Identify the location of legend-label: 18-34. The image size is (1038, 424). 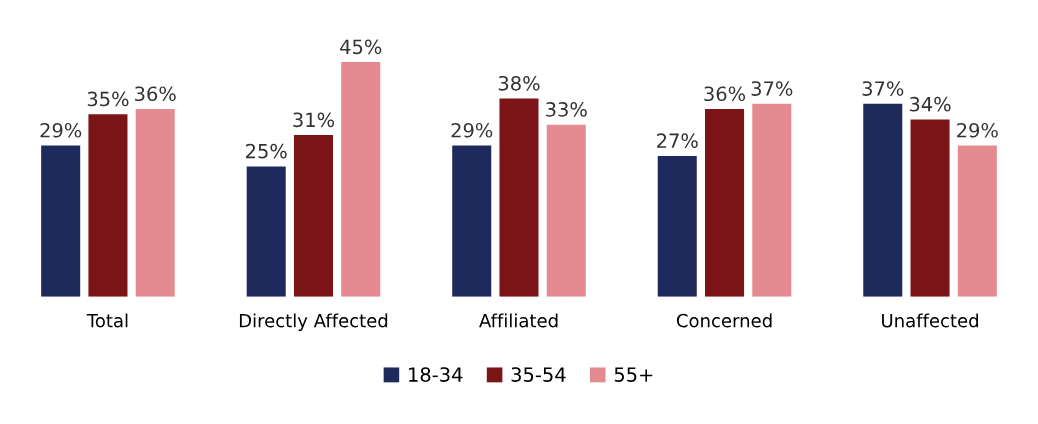
(436, 374).